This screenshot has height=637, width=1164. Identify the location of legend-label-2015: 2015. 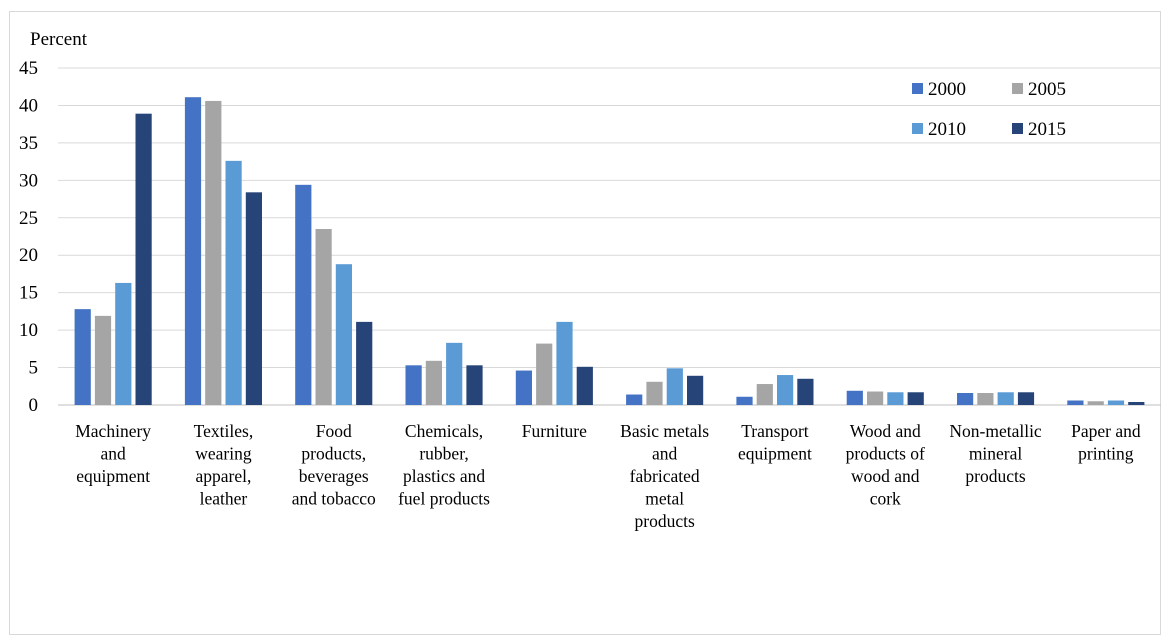
(1047, 129).